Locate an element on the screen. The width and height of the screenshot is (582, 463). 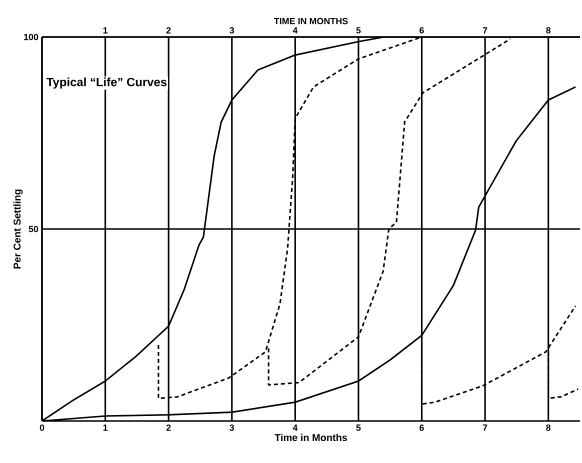
y-axis-title: Per Cent Settling is located at coordinates (18, 229).